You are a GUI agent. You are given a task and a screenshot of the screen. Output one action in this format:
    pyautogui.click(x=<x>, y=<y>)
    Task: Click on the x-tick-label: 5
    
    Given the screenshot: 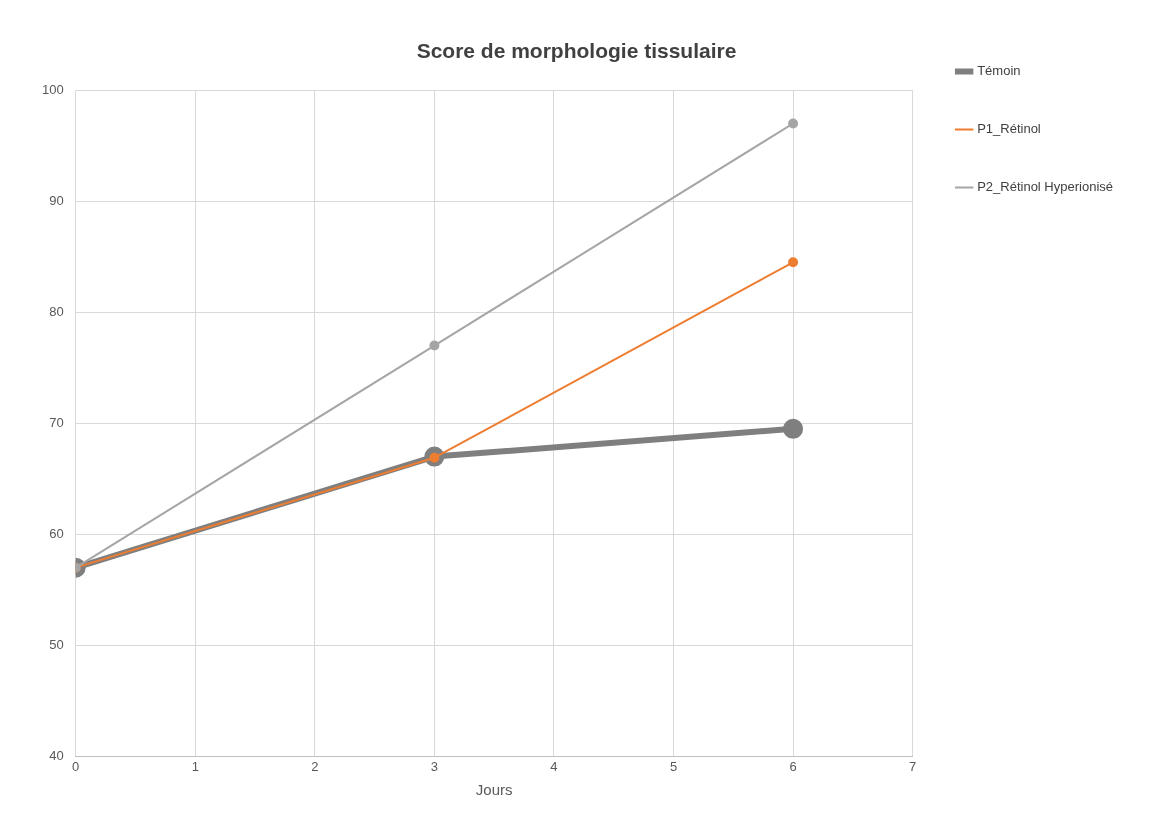 What is the action you would take?
    pyautogui.click(x=673, y=766)
    